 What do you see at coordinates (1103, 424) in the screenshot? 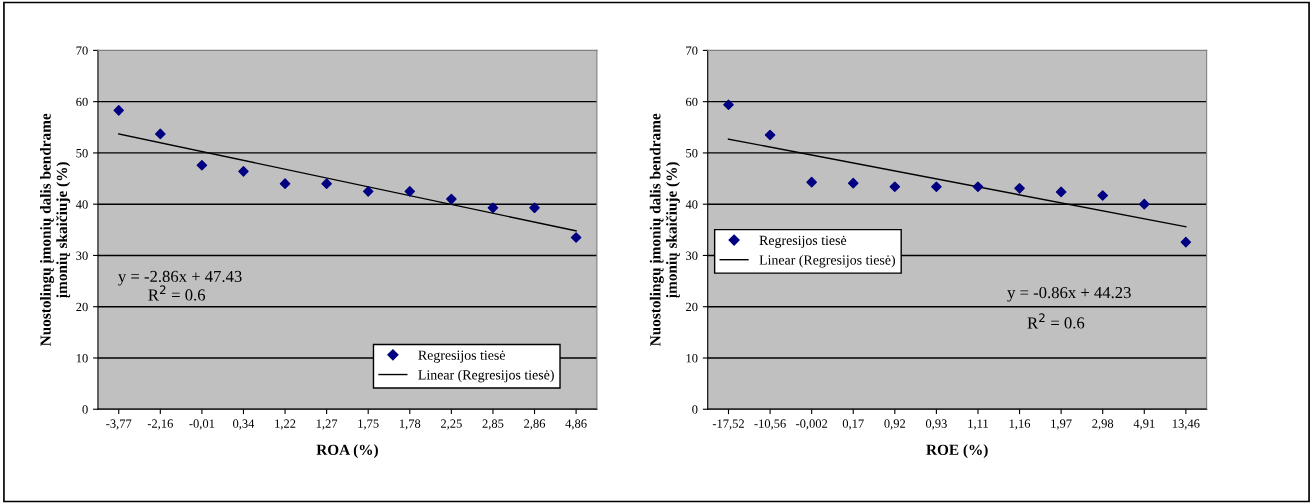
I see `x-tick-label: 2,98` at bounding box center [1103, 424].